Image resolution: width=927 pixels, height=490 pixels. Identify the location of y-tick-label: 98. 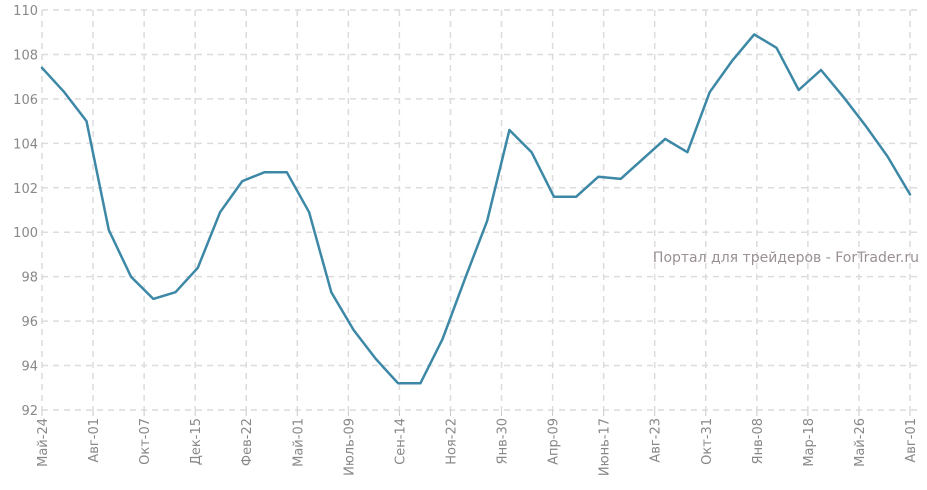
(29, 278).